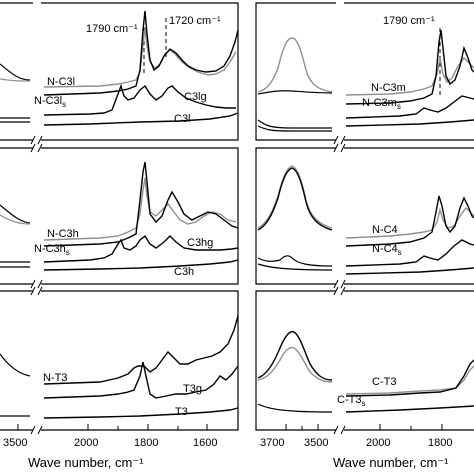 The image size is (474, 474). I want to click on series-bot-right-lower, so click(409, 409).